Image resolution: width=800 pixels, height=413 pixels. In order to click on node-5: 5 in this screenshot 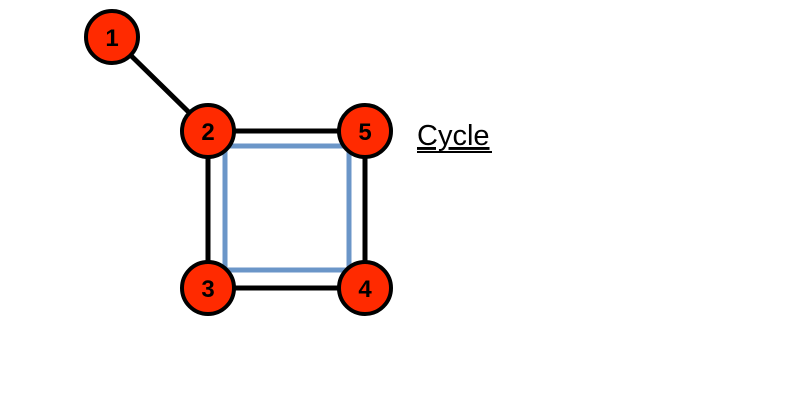, I will do `click(365, 131)`.